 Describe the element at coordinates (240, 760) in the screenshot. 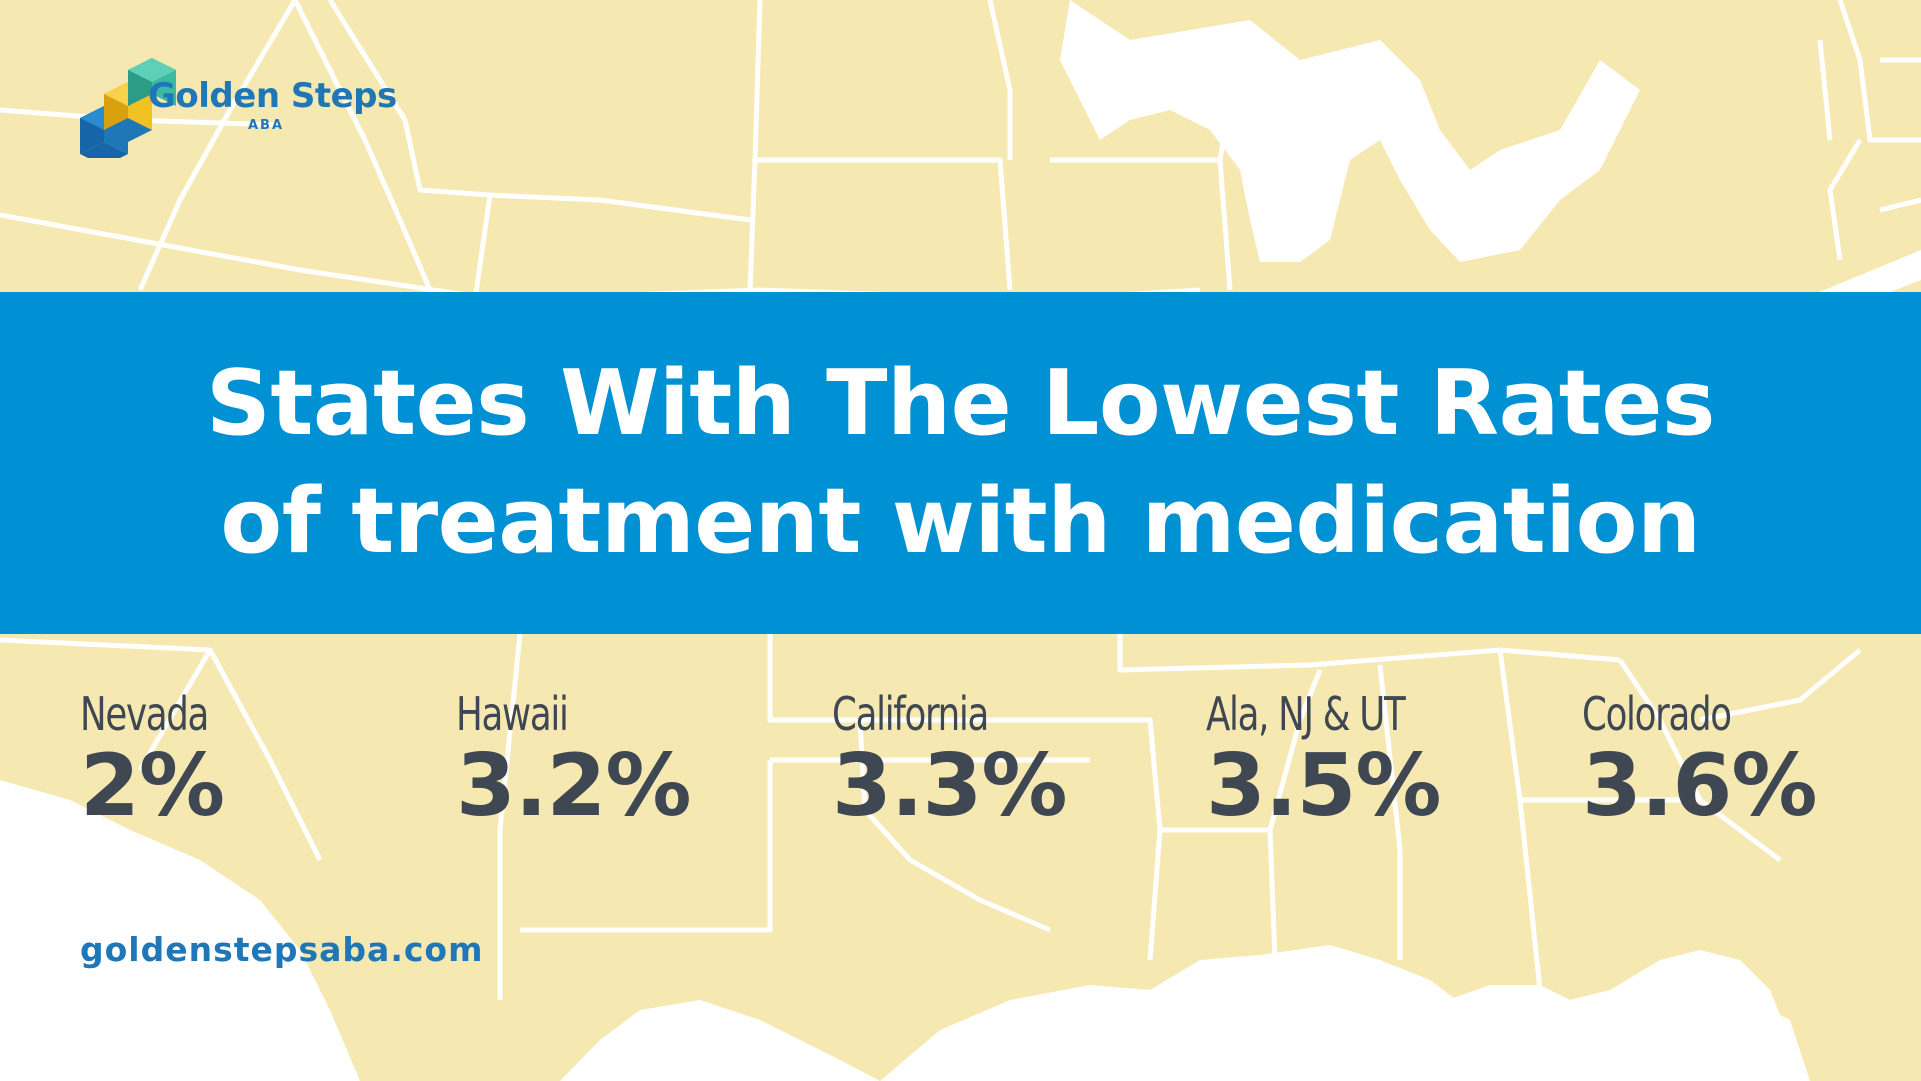

I see `stat-nevada: Nevada 2%` at that location.